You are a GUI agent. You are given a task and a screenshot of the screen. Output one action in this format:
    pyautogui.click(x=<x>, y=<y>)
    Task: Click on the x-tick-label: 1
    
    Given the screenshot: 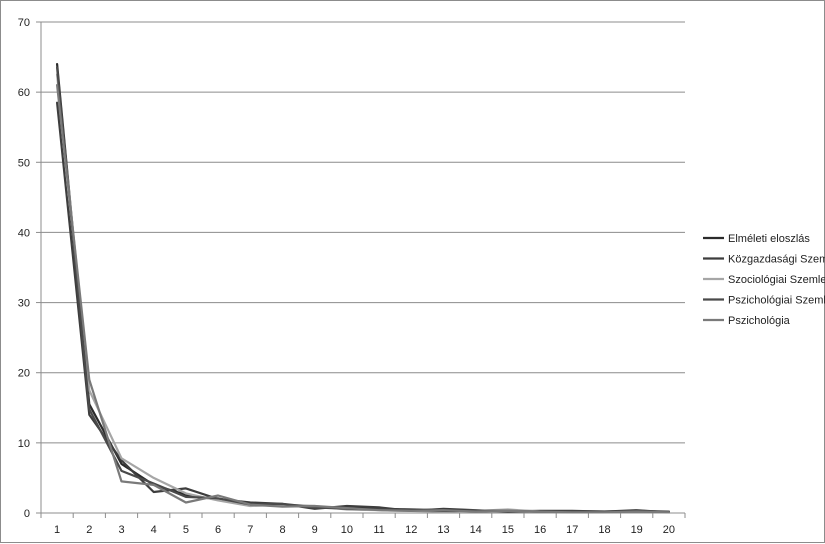 What is the action you would take?
    pyautogui.click(x=57, y=530)
    